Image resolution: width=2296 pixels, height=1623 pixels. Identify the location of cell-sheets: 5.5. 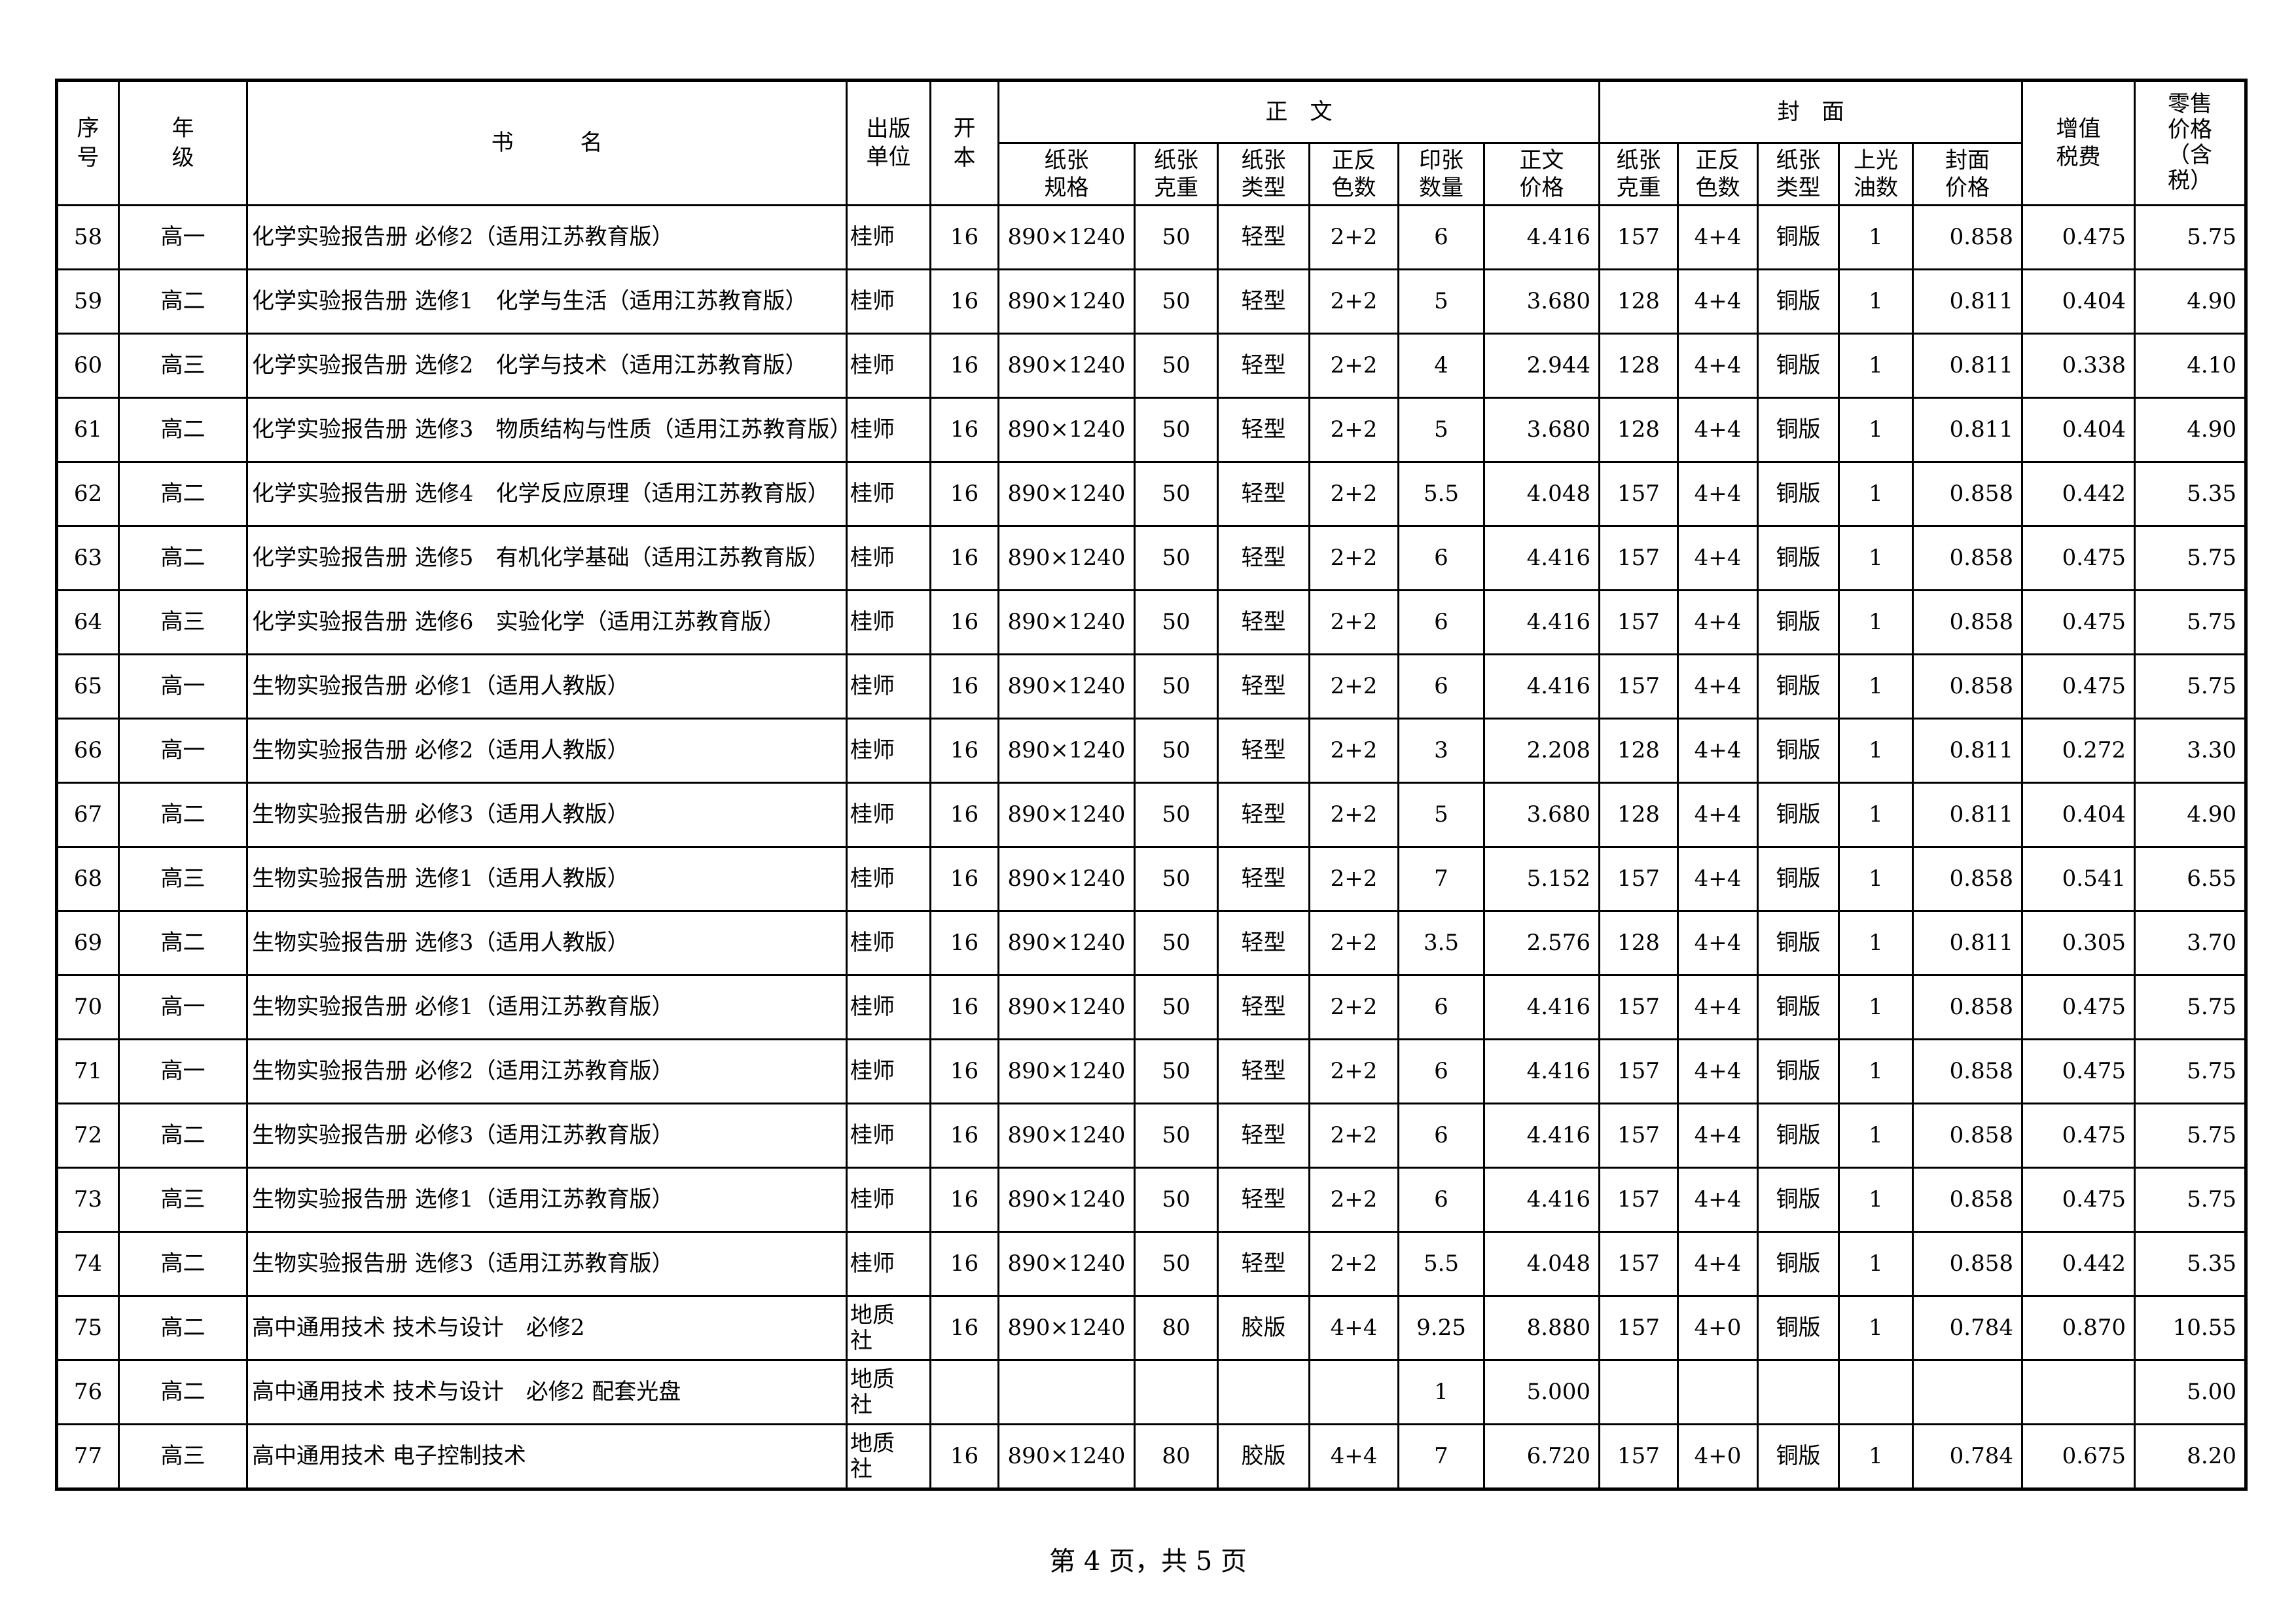
(1441, 494).